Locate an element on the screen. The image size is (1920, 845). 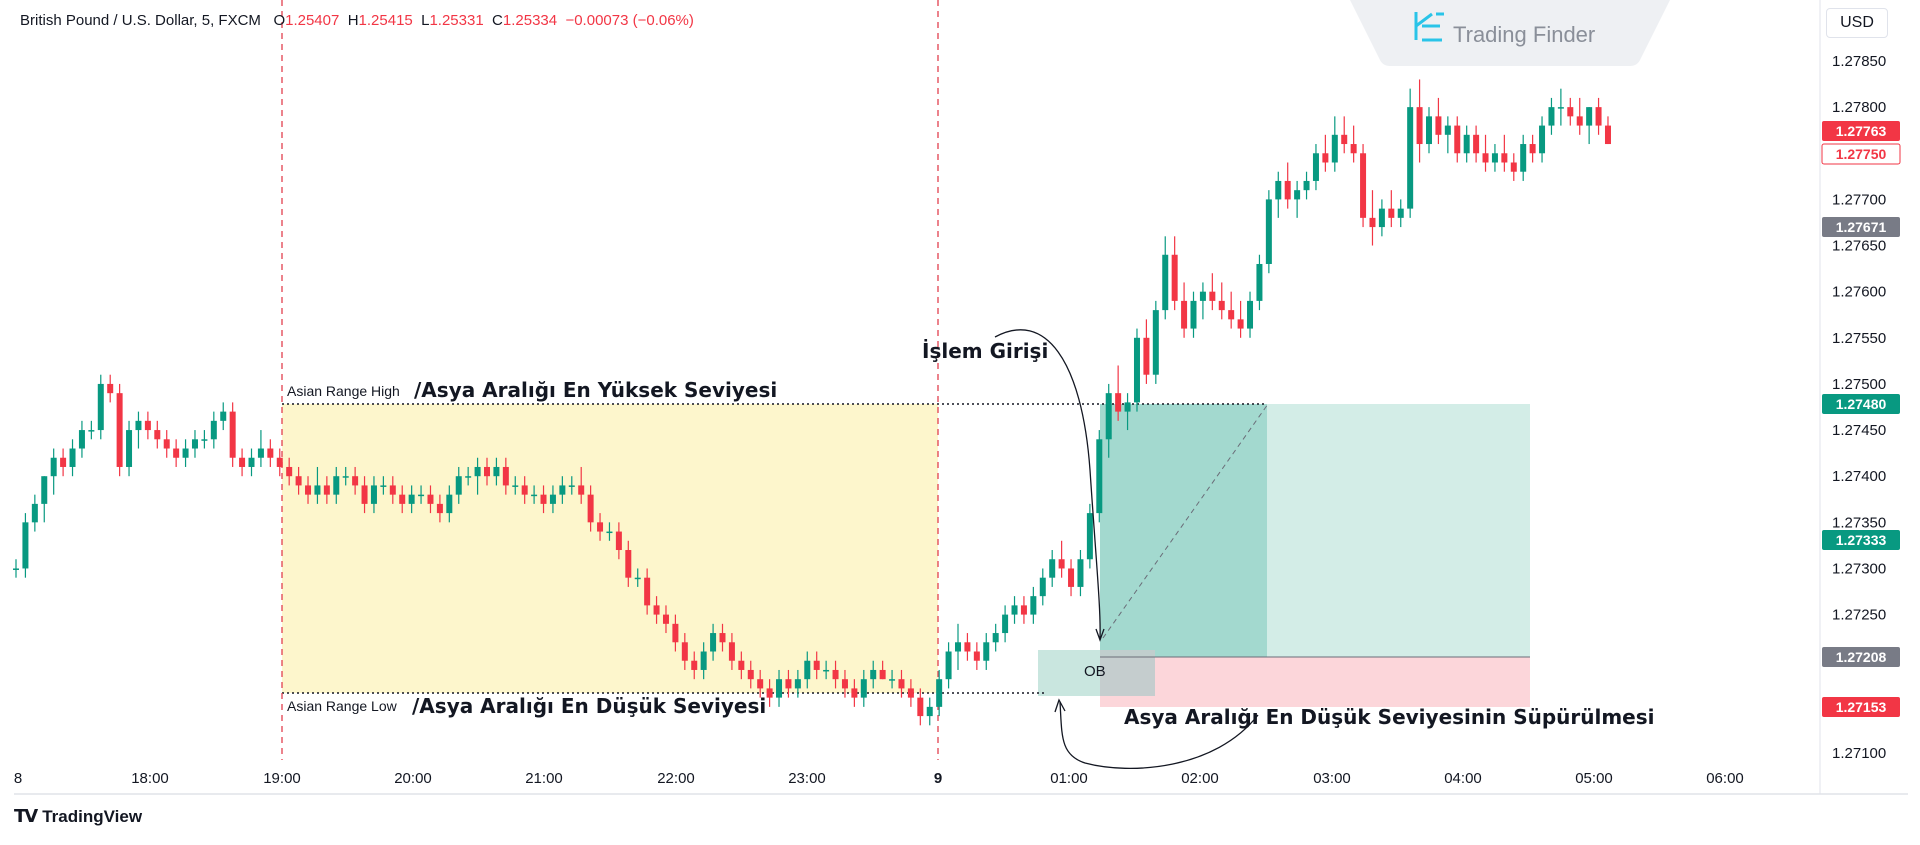
time-tick-label: 19:00 is located at coordinates (282, 778).